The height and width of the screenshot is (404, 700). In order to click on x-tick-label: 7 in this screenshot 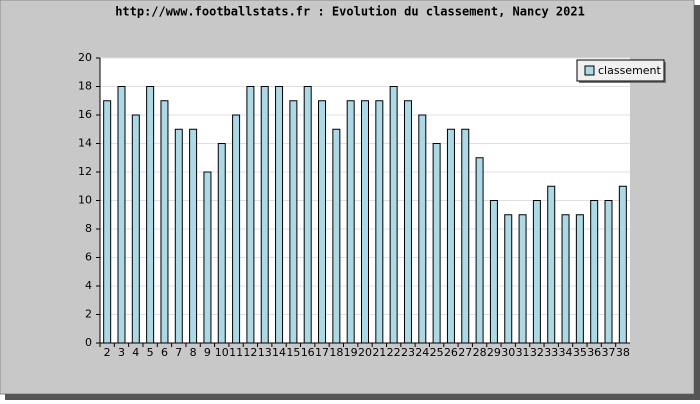, I will do `click(178, 352)`.